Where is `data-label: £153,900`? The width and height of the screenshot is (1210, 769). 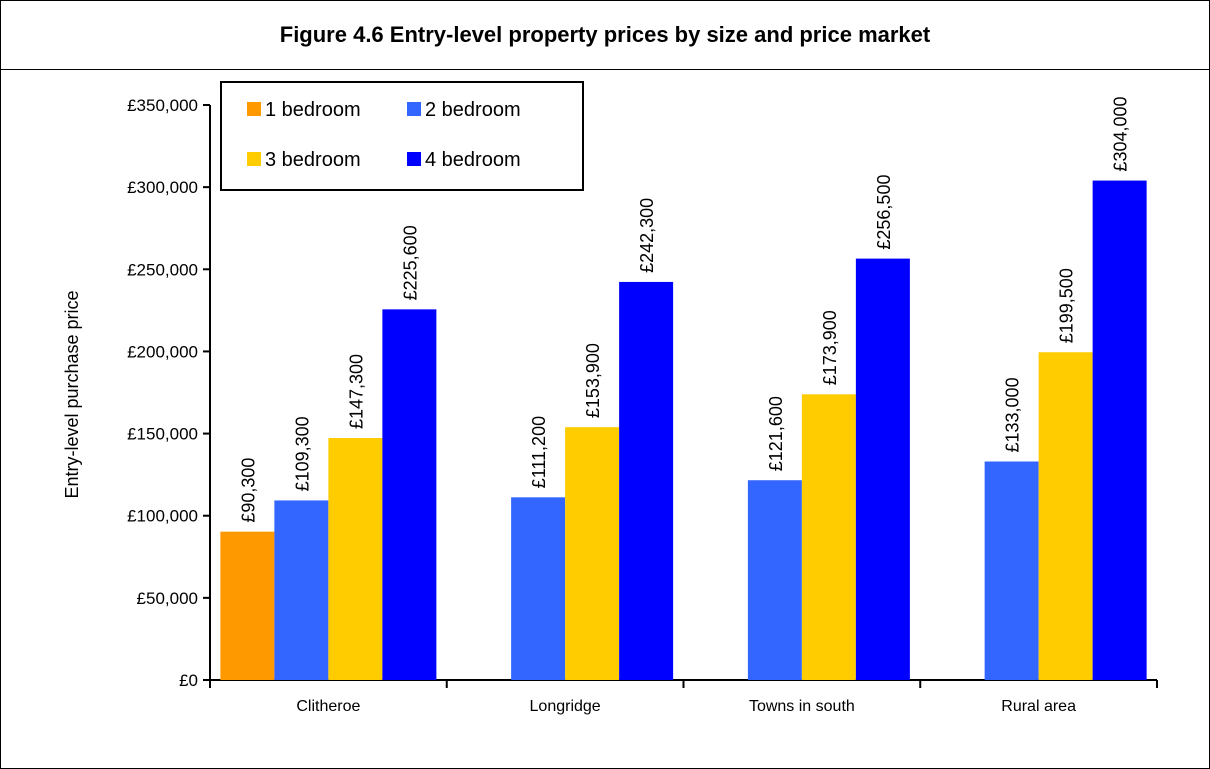
data-label: £153,900 is located at coordinates (593, 380).